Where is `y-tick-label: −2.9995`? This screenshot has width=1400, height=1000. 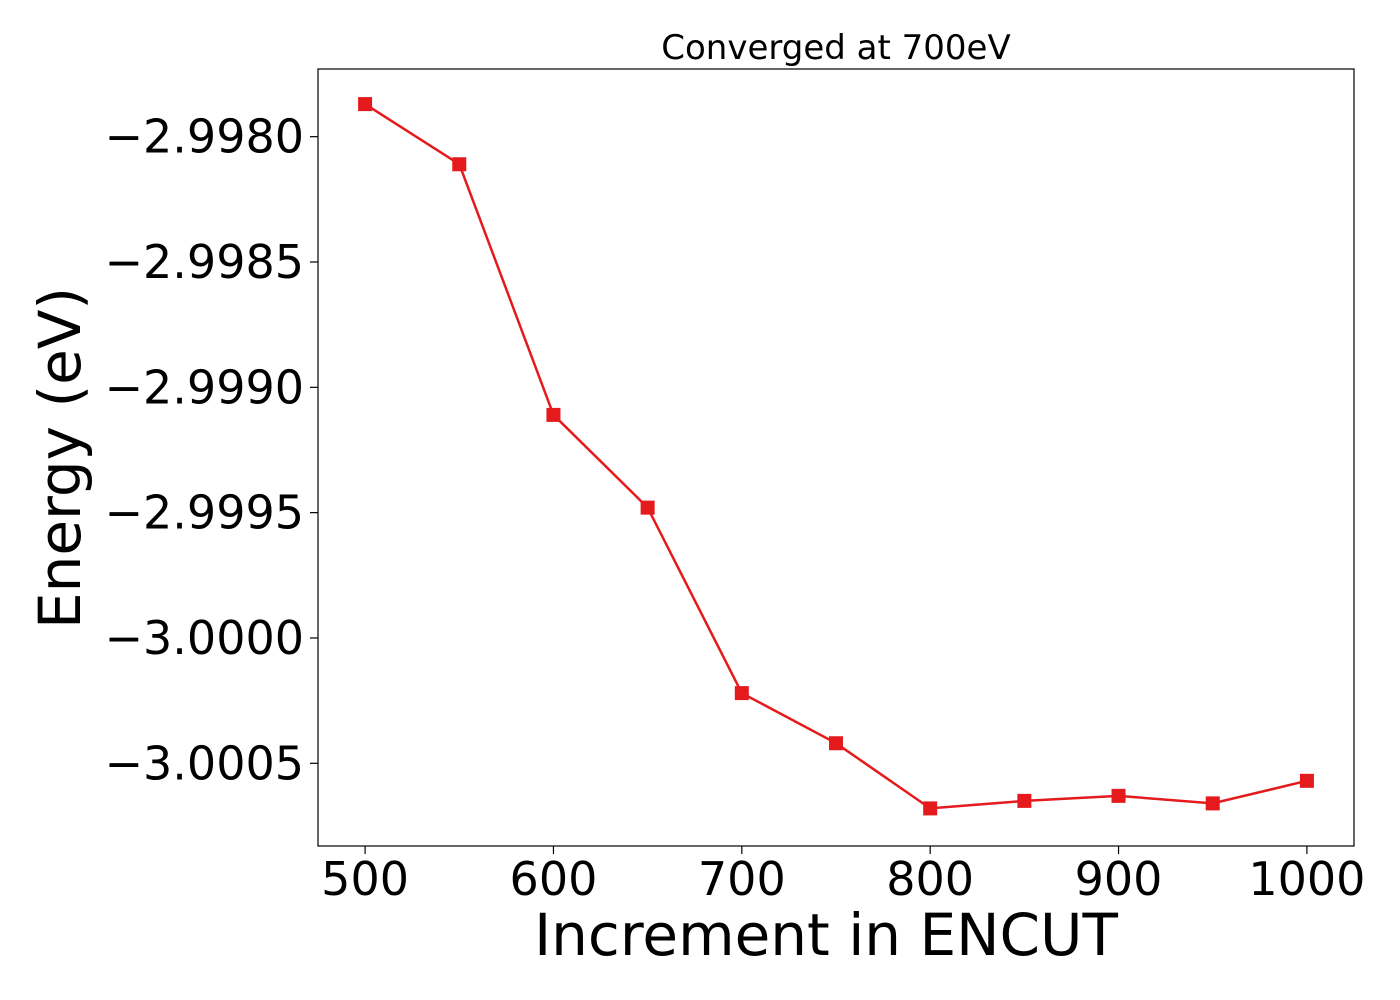 y-tick-label: −2.9995 is located at coordinates (205, 513).